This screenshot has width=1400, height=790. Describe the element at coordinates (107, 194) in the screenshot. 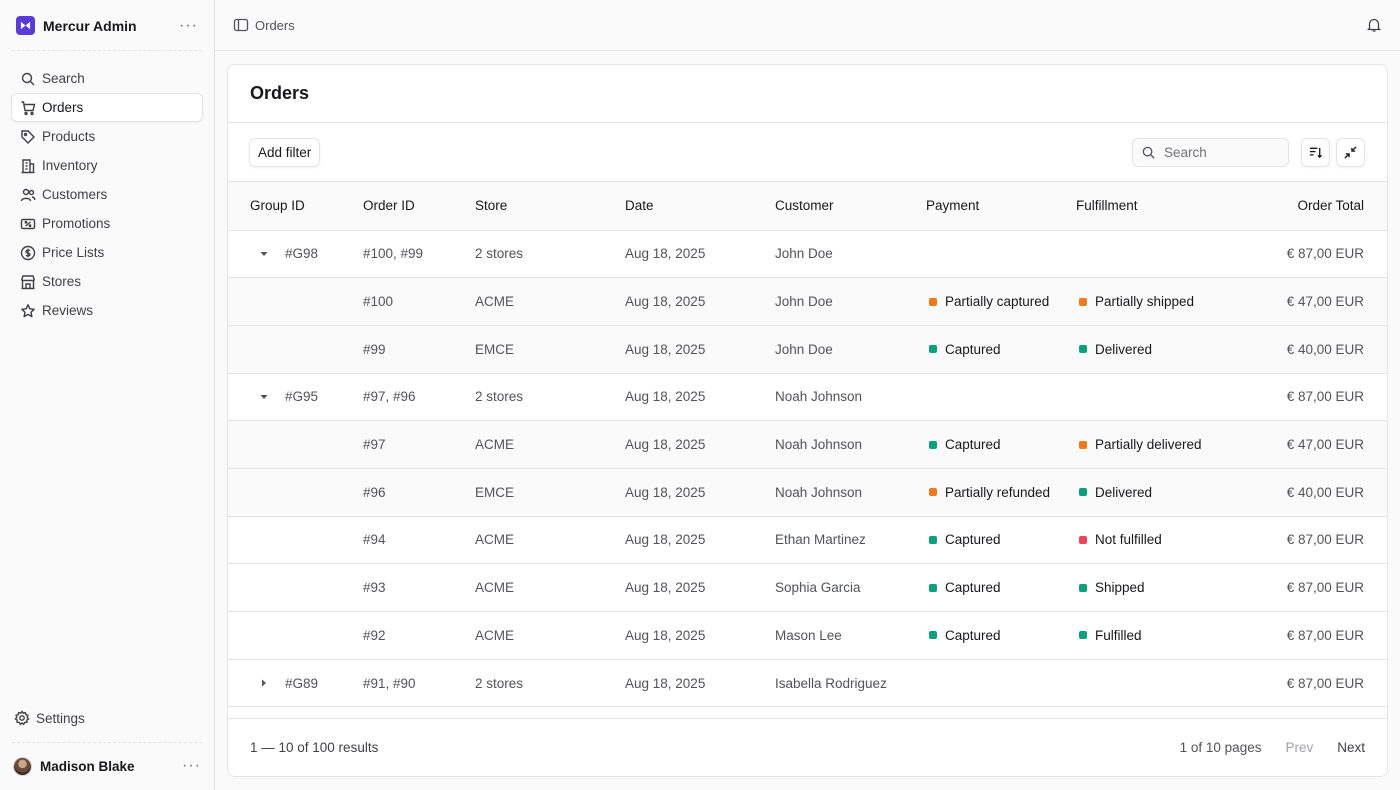

I see `sidebar-item-customers: Customers` at that location.